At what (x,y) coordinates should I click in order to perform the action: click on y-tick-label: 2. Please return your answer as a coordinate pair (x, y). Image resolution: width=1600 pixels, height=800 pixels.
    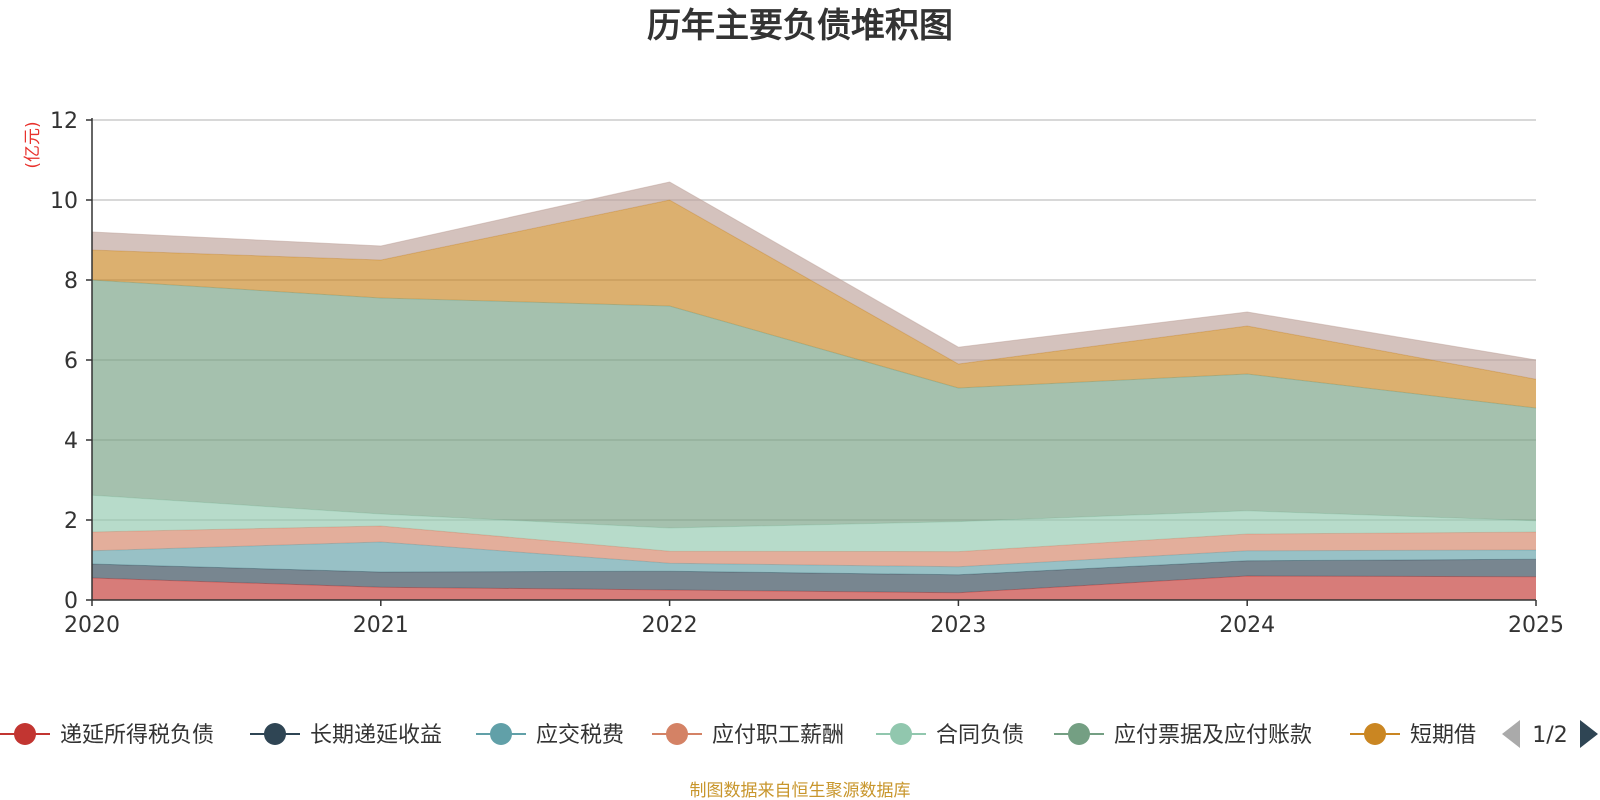
    Looking at the image, I should click on (71, 521).